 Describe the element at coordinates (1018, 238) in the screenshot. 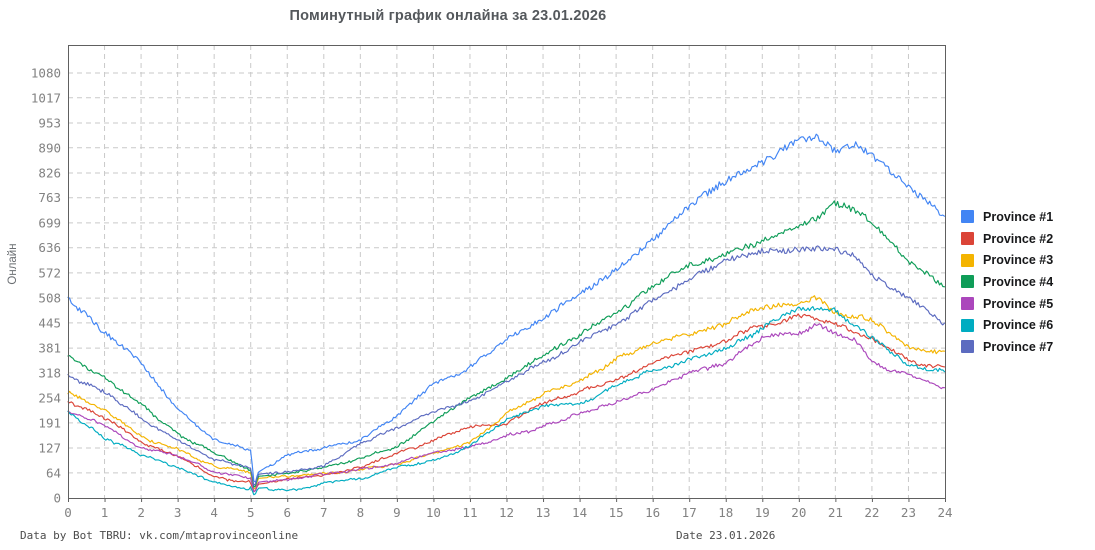

I see `legend-label: Province #2` at that location.